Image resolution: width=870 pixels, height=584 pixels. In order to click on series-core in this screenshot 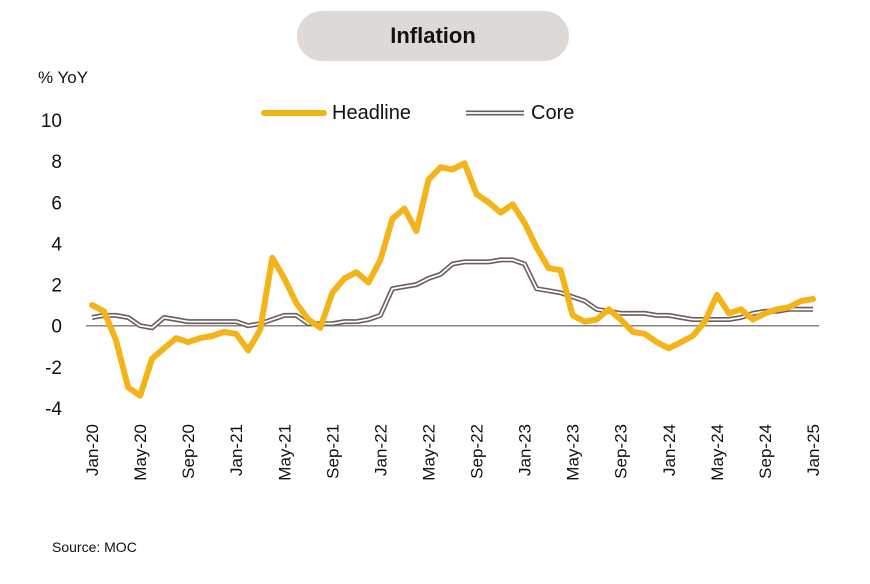, I will do `click(452, 294)`.